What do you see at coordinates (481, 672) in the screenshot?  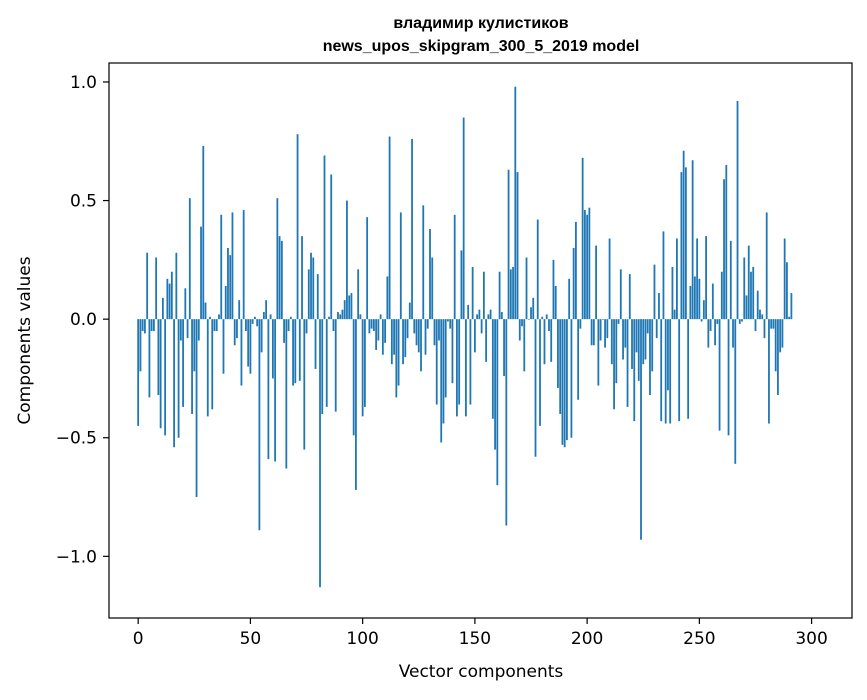 I see `x-axis-label: Vector components` at bounding box center [481, 672].